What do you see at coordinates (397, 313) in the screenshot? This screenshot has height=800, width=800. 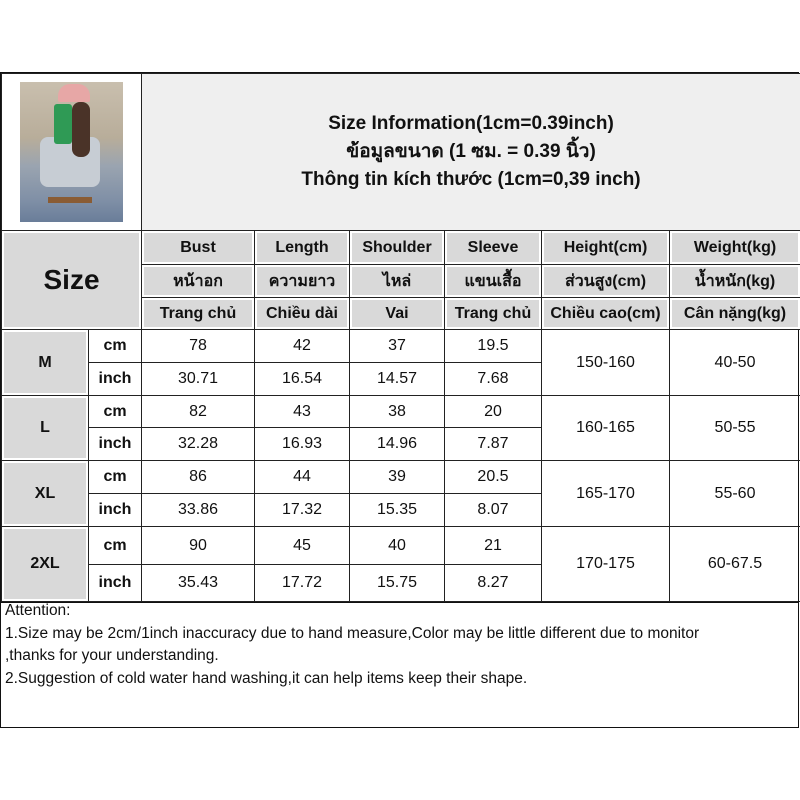 I see `column-header: Vai` at bounding box center [397, 313].